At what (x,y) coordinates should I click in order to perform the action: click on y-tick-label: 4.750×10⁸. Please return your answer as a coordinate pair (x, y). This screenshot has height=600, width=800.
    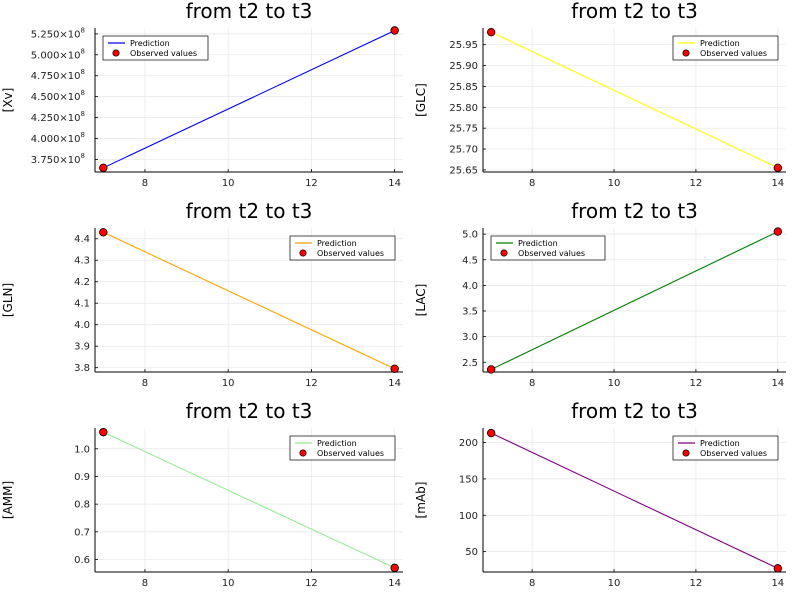
    Looking at the image, I should click on (58, 75).